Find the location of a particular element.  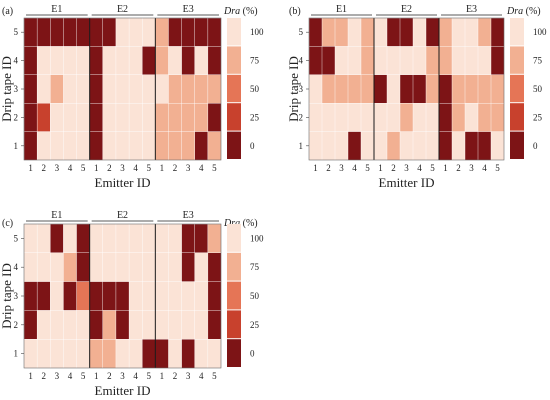

x-tick-label: 4 is located at coordinates (354, 168).